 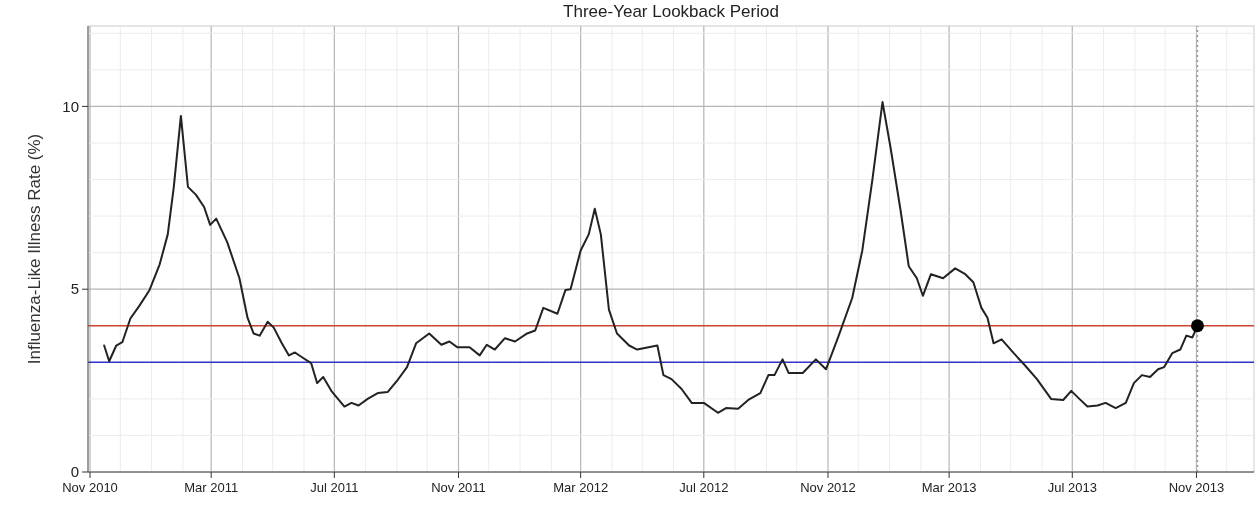 I want to click on x-tick-label: Nov 2013, so click(x=1196, y=487).